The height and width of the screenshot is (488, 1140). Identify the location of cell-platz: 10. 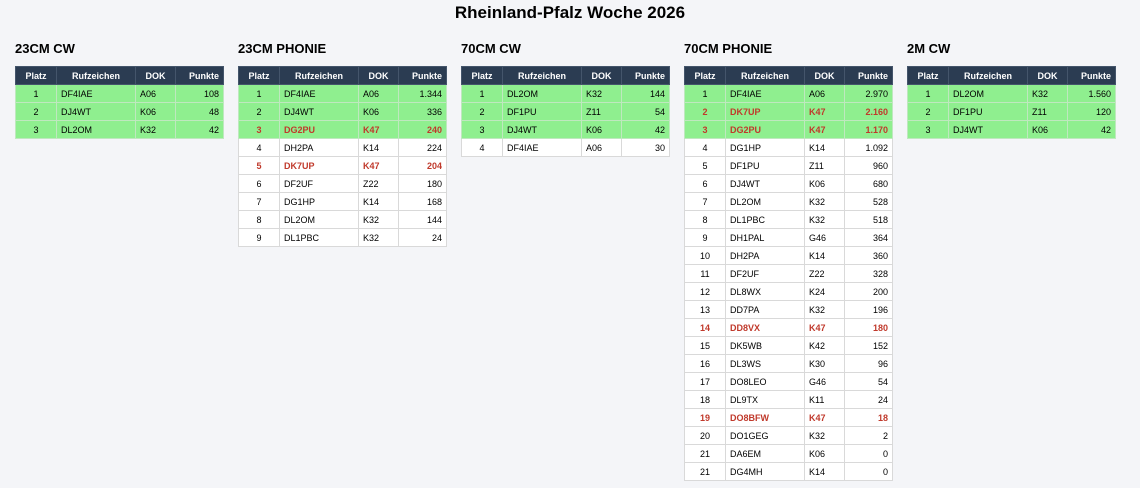
(705, 255).